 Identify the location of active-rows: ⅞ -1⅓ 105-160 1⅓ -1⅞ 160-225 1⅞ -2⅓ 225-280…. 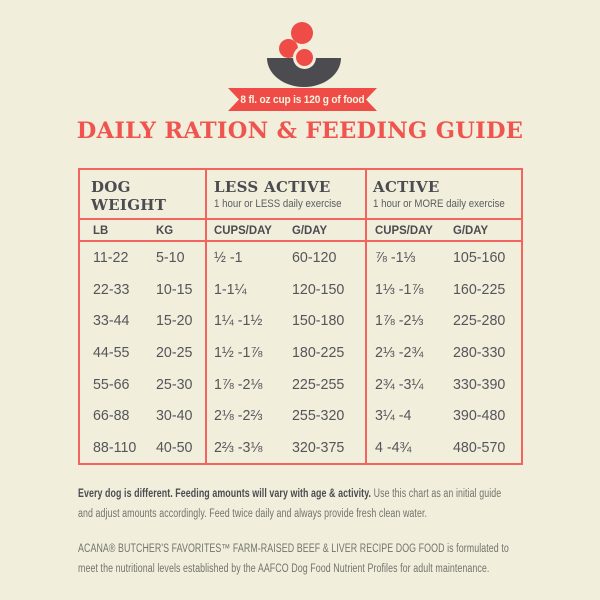
(444, 352).